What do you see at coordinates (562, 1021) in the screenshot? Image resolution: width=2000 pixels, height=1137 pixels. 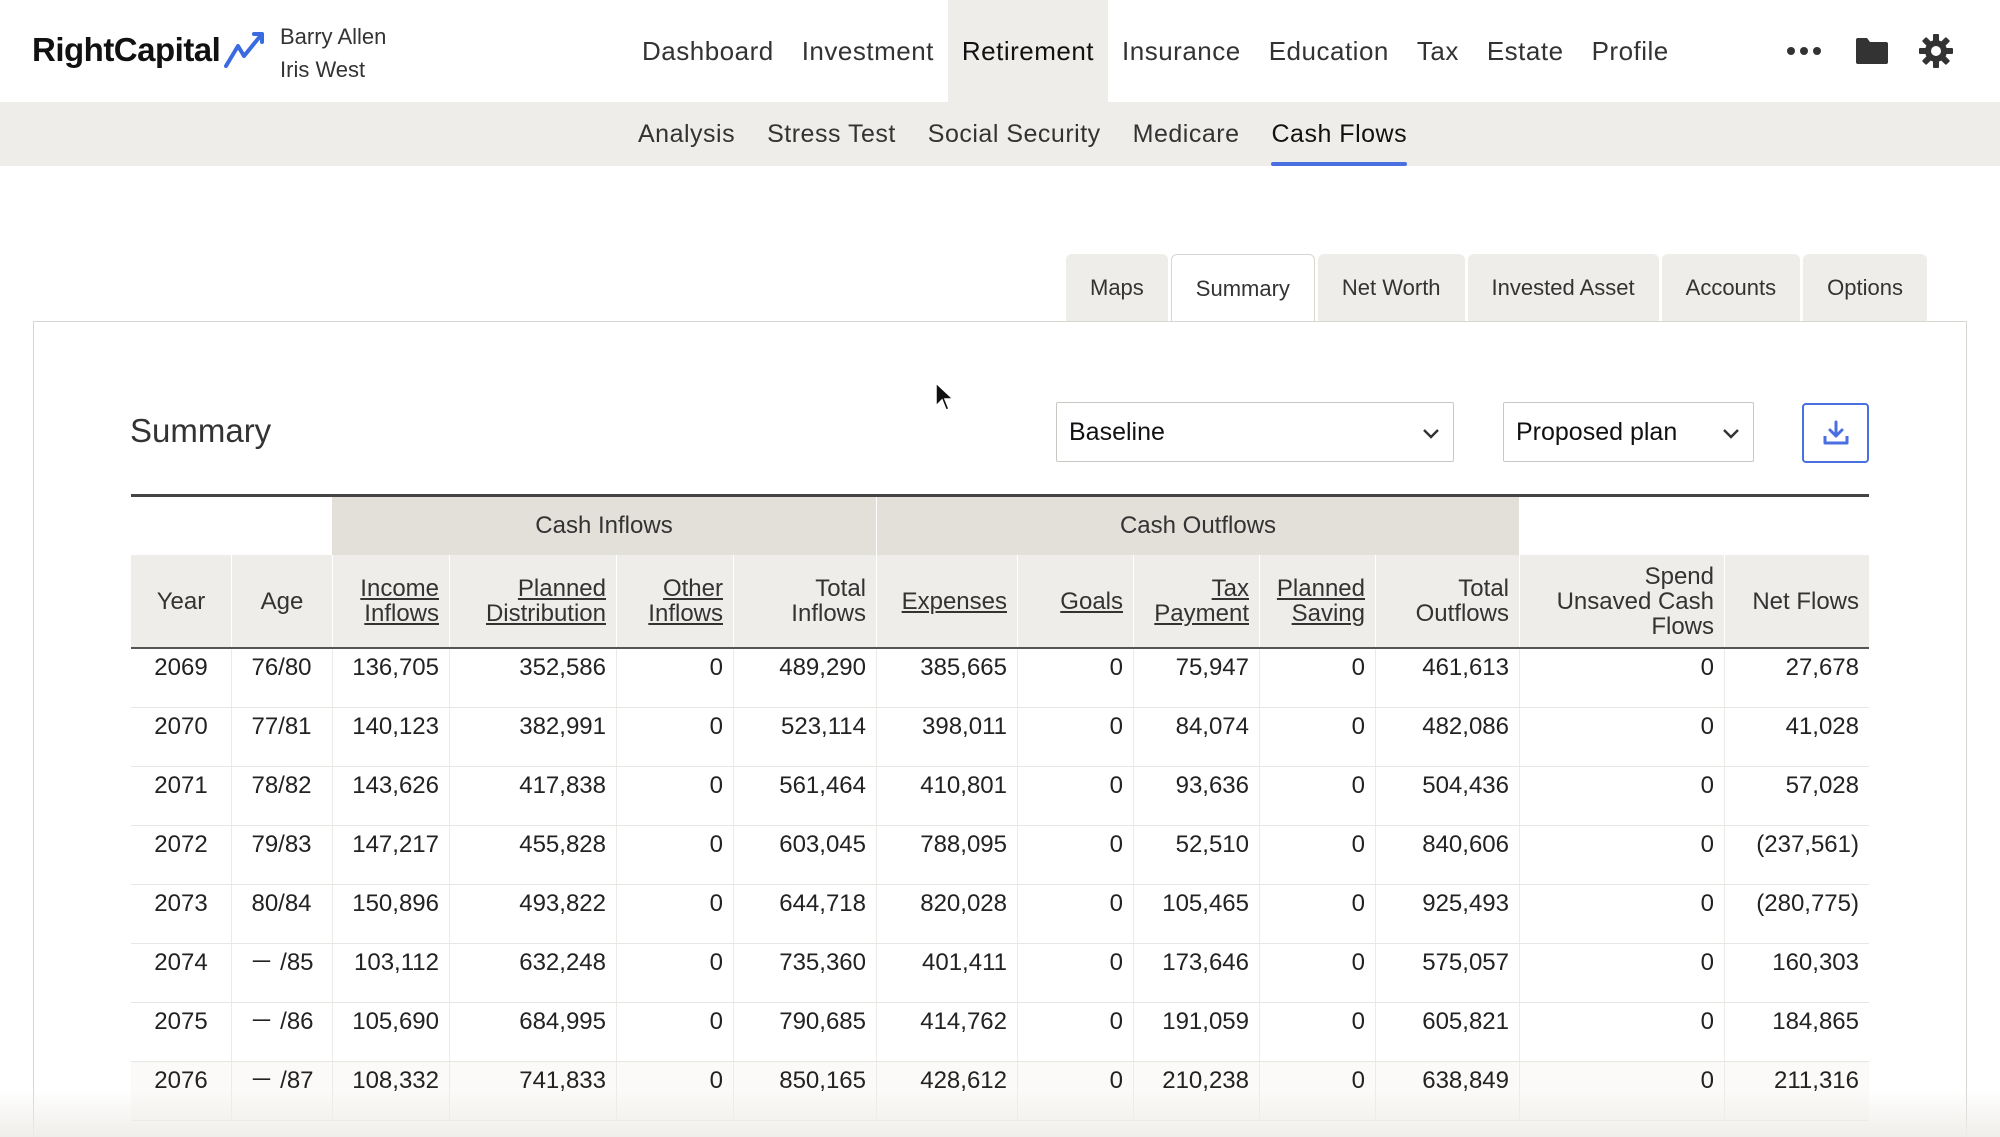 I see `cell-planned-distribution: 684,995` at bounding box center [562, 1021].